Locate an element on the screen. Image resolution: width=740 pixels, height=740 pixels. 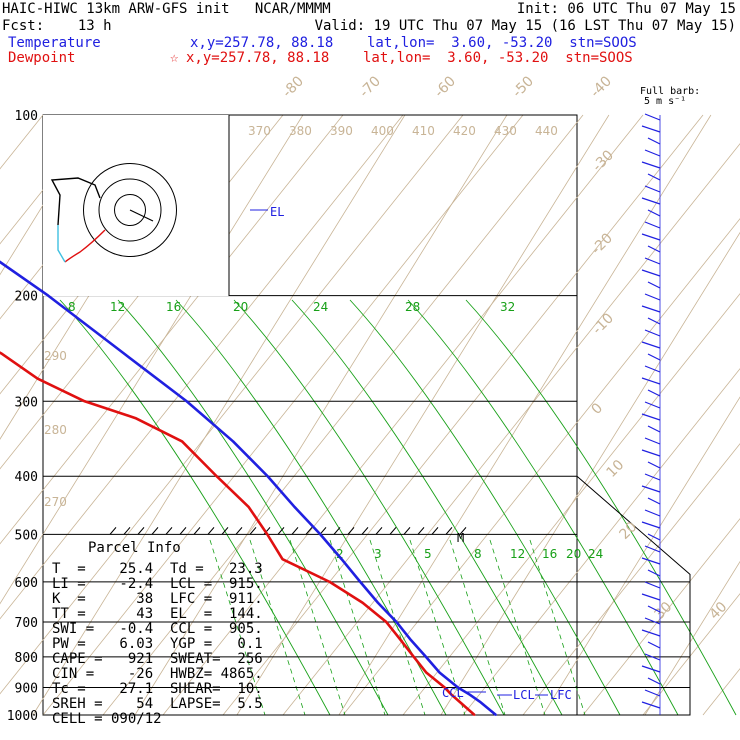
theta-label: 390 is located at coordinates (341, 131).